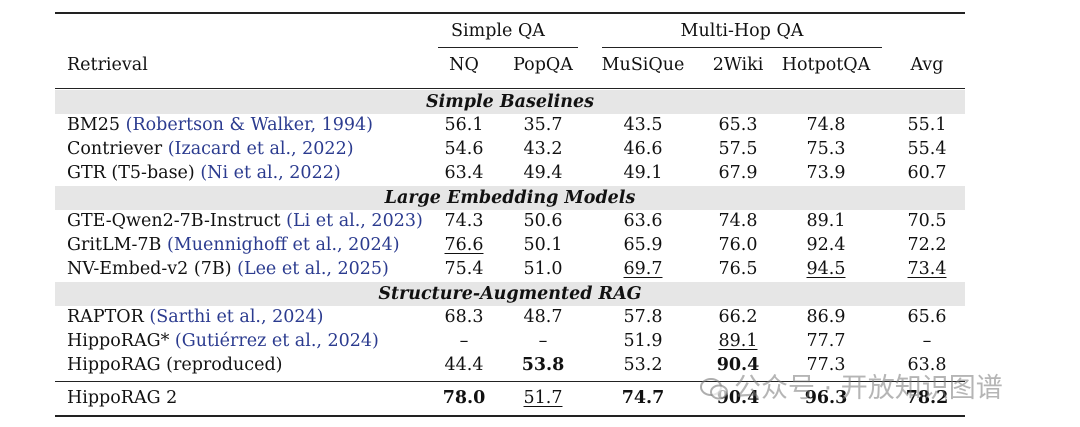  Describe the element at coordinates (543, 149) in the screenshot. I see `table-cell: 43.2` at that location.